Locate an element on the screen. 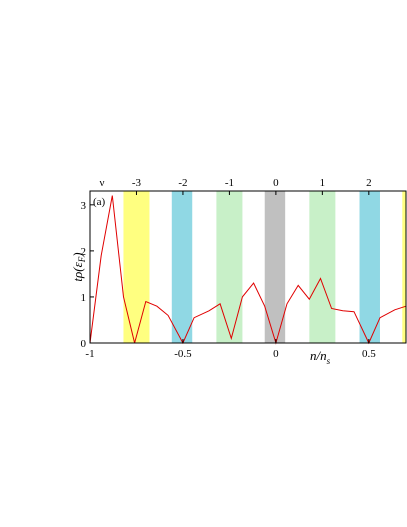 This screenshot has height=527, width=407. x-axis-title-sub: s is located at coordinates (329, 361).